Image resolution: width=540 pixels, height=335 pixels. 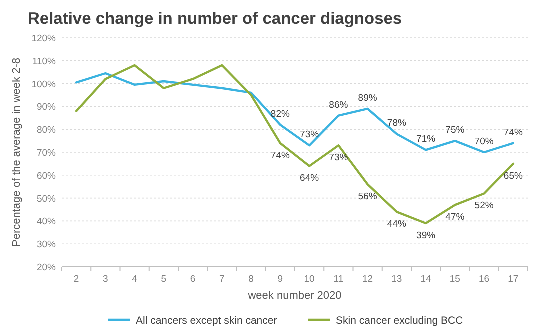 What do you see at coordinates (339, 279) in the screenshot?
I see `x-tick-label: 11` at bounding box center [339, 279].